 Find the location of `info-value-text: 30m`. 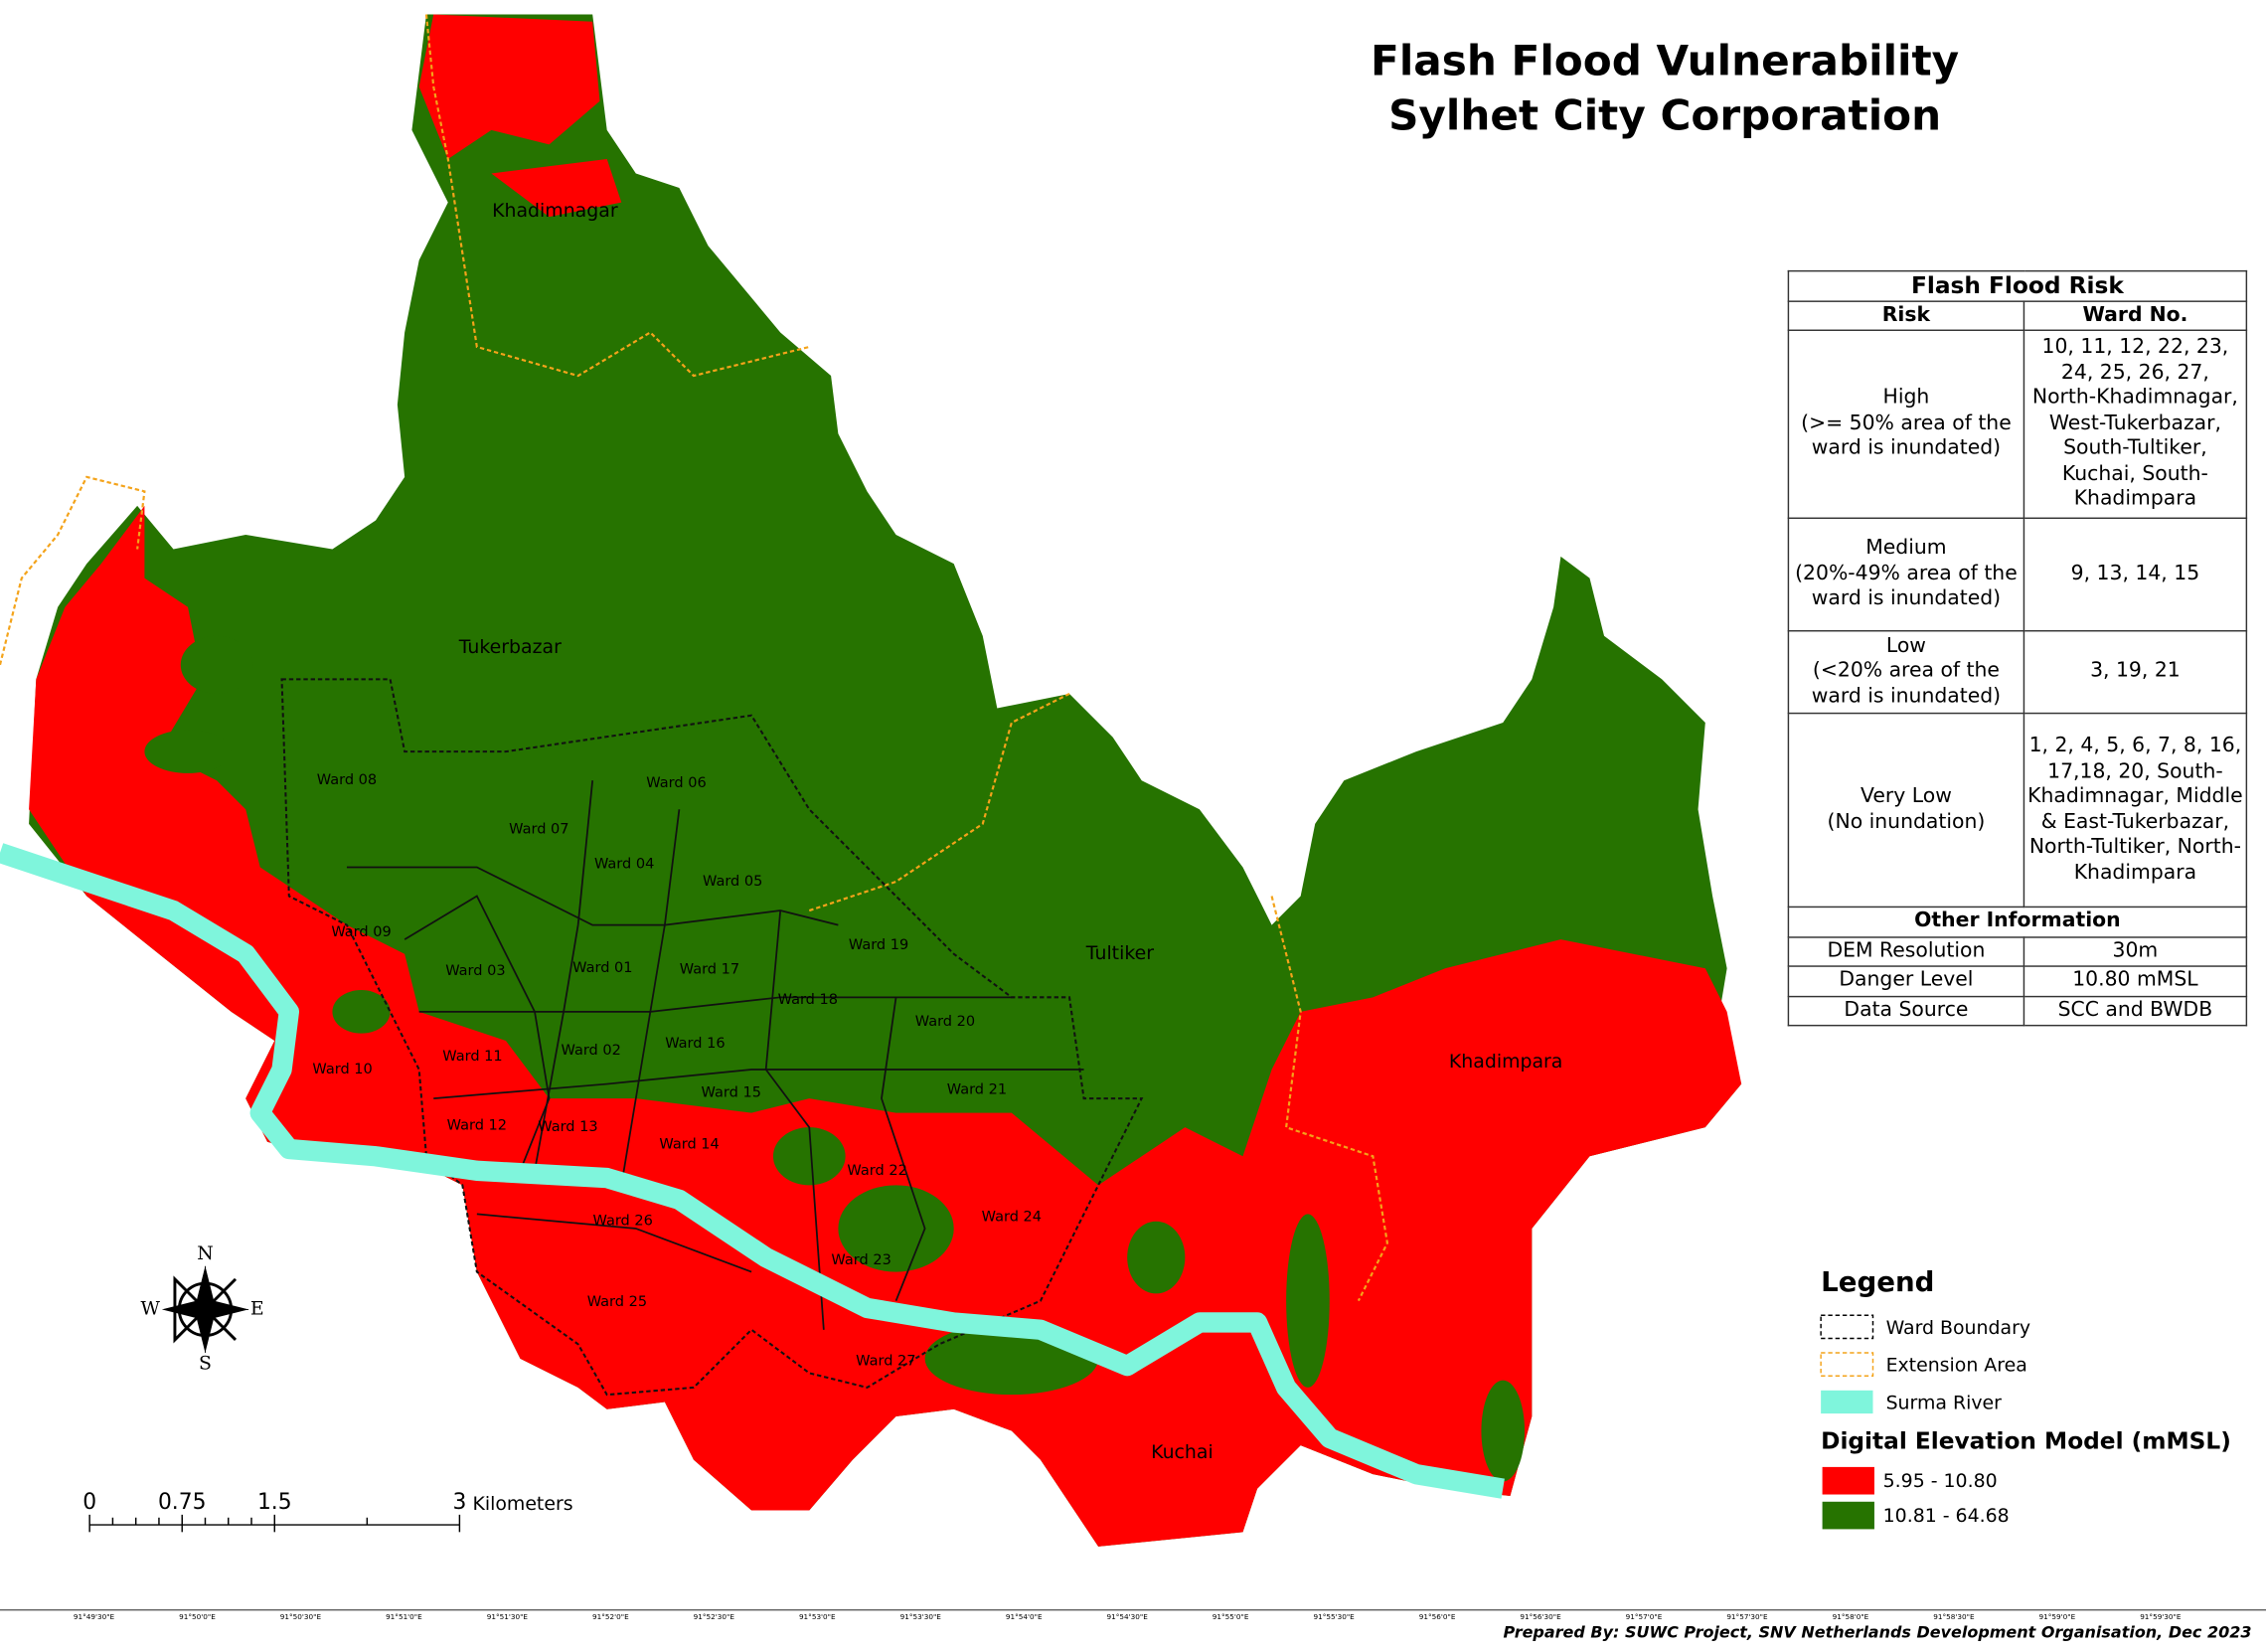

info-value-text: 30m is located at coordinates (2136, 950).